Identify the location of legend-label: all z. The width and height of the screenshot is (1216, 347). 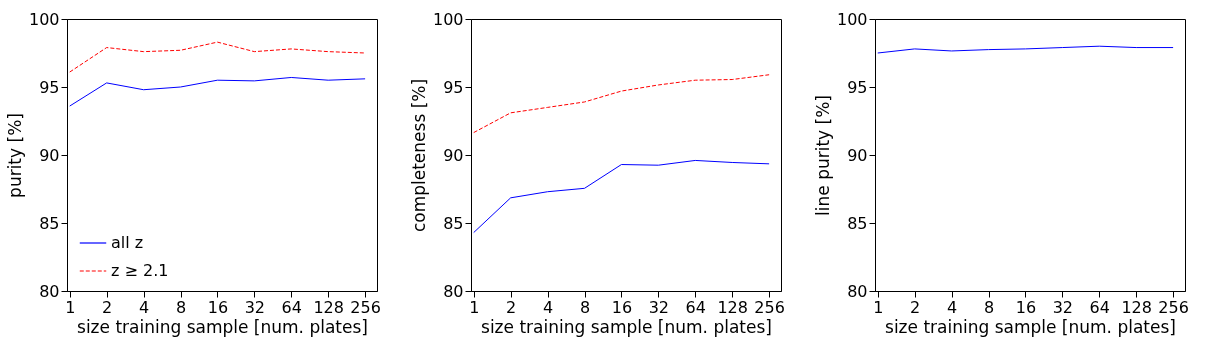
(127, 242).